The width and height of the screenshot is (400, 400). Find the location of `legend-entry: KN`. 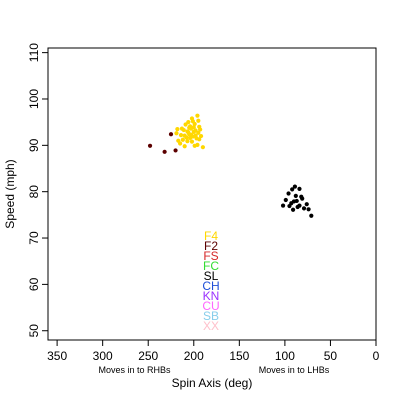

legend-entry: KN is located at coordinates (211, 296).